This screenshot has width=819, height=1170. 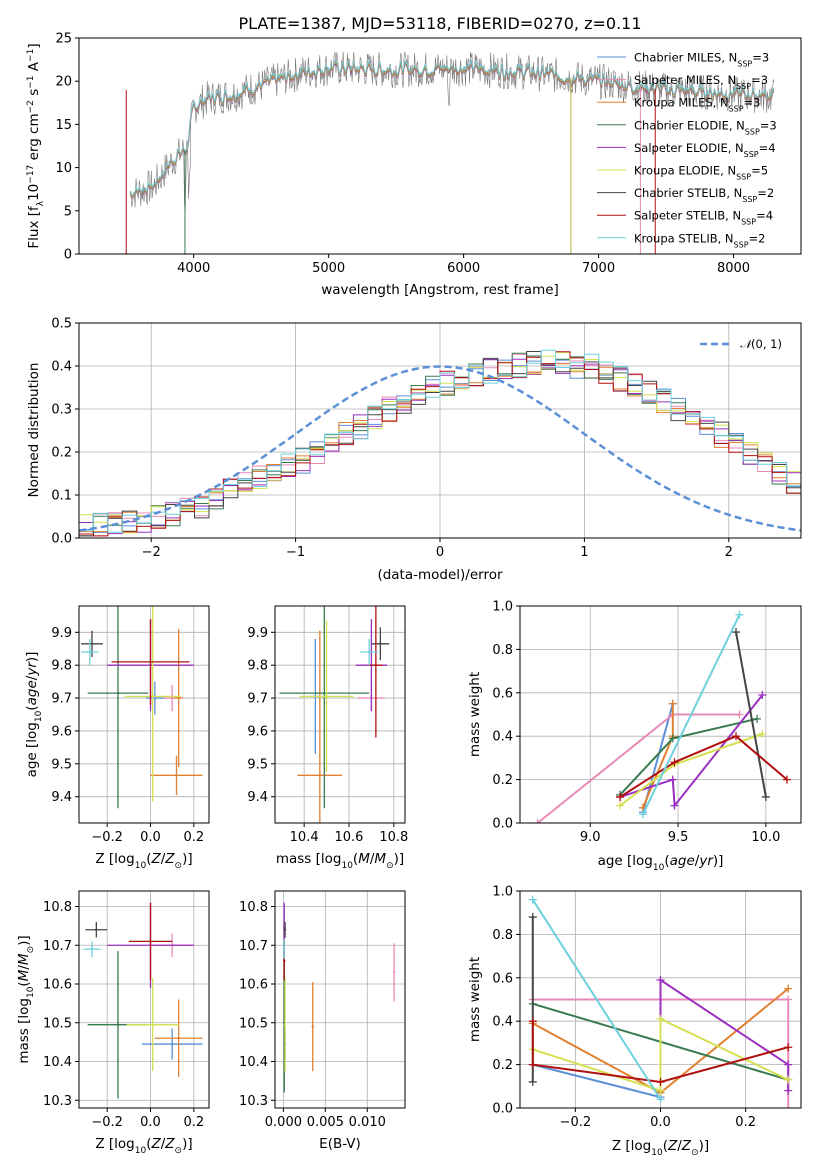 I want to click on y-tick-label: 20, so click(x=63, y=82).